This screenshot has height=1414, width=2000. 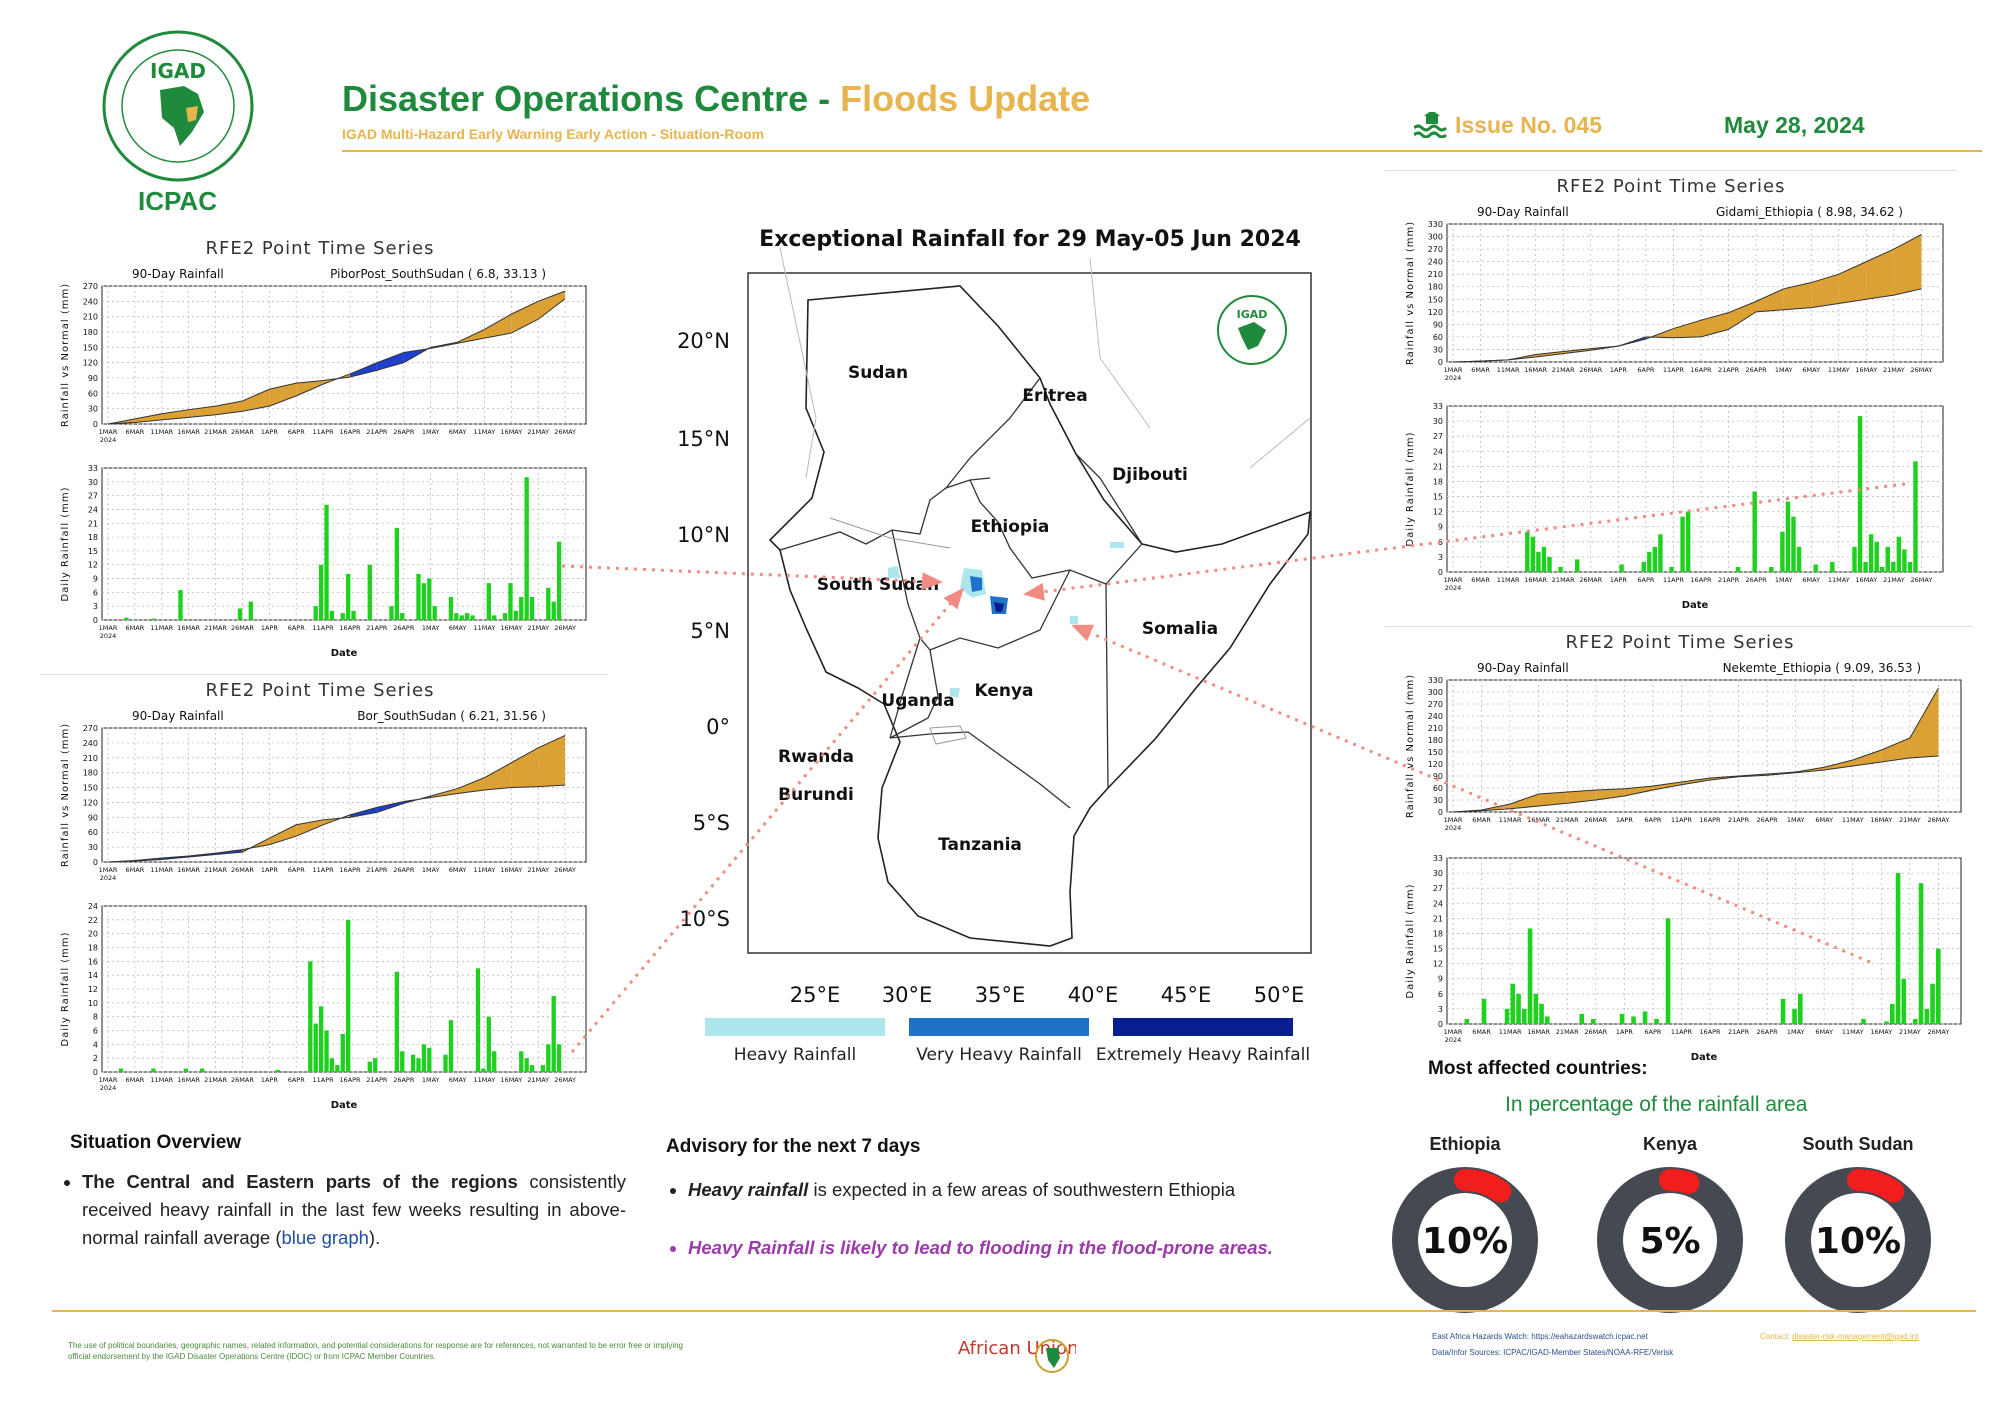 What do you see at coordinates (999, 1027) in the screenshot?
I see `legend-swatch-very-heavy` at bounding box center [999, 1027].